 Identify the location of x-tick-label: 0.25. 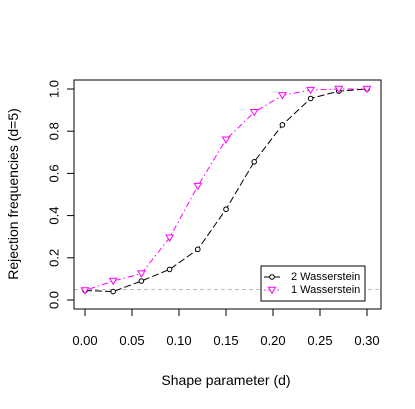
(319, 340).